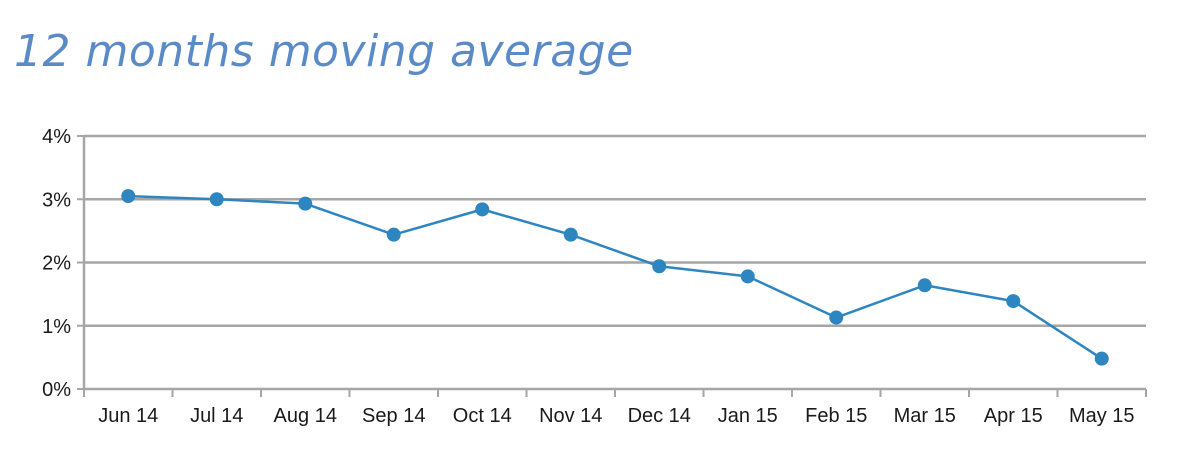 The image size is (1184, 460). What do you see at coordinates (925, 416) in the screenshot?
I see `x-tick-label: Mar 15` at bounding box center [925, 416].